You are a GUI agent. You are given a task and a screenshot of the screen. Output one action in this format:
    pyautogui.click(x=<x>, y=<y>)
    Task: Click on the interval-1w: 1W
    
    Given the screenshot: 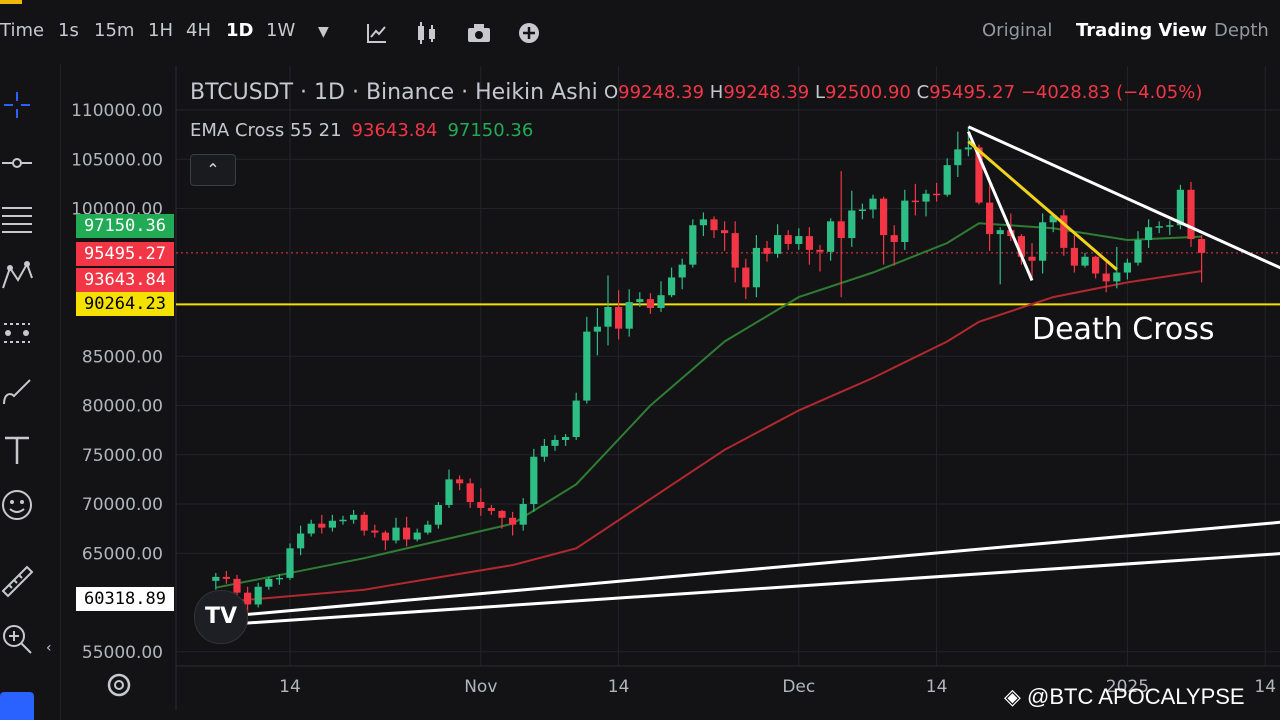 What is the action you would take?
    pyautogui.click(x=281, y=30)
    